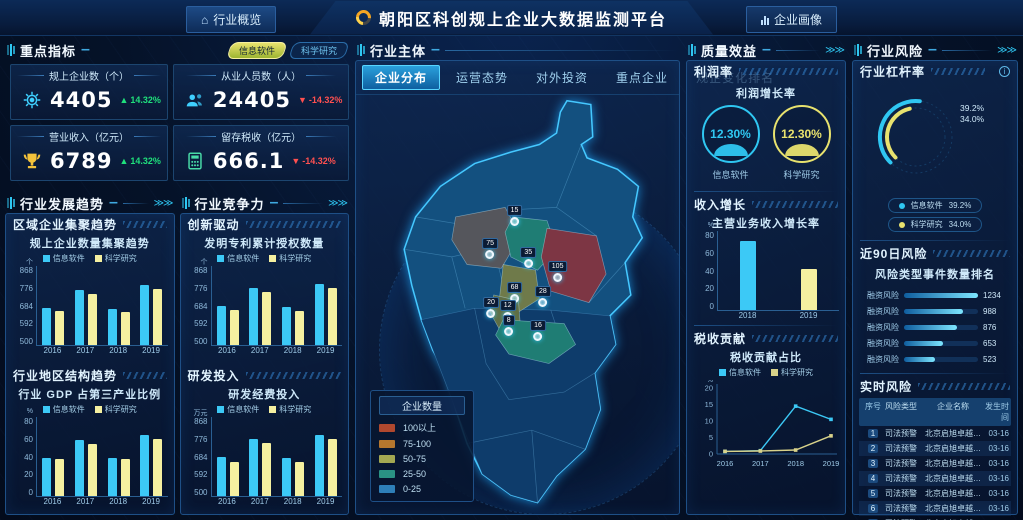 The height and width of the screenshot is (520, 1023). Describe the element at coordinates (229, 204) in the screenshot. I see `section-title: 行业竞争力` at that location.